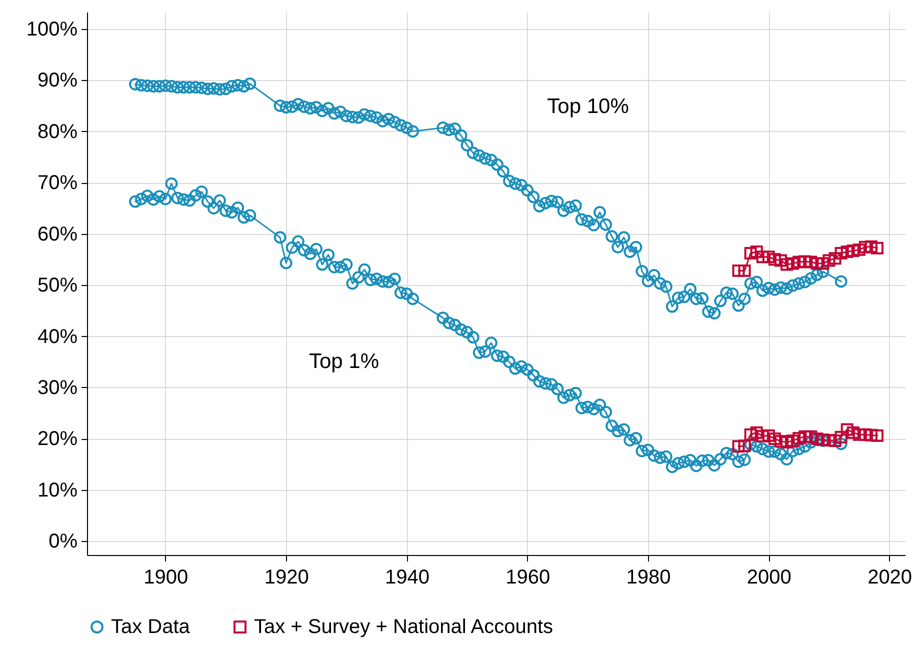 This screenshot has height=646, width=919. I want to click on x-tick-label: 1960, so click(528, 577).